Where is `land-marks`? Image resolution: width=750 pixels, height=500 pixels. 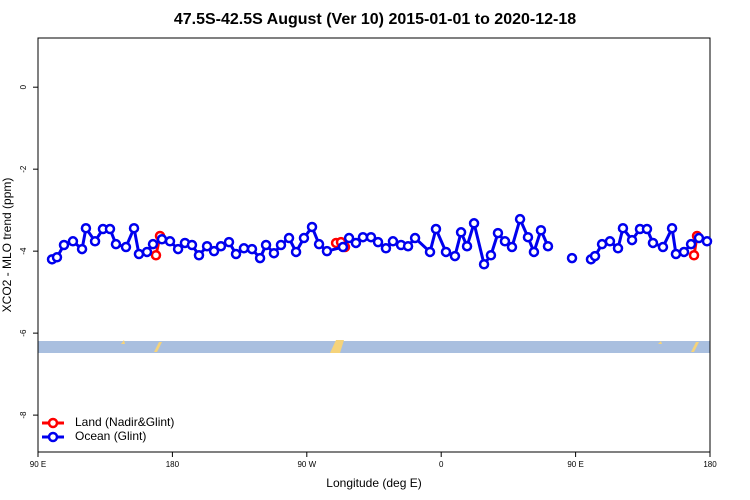 land-marks is located at coordinates (410, 346).